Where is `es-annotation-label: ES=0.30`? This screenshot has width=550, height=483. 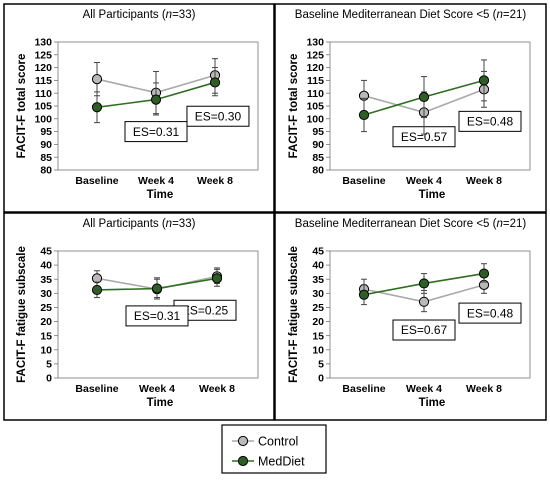 es-annotation-label: ES=0.30 is located at coordinates (218, 116).